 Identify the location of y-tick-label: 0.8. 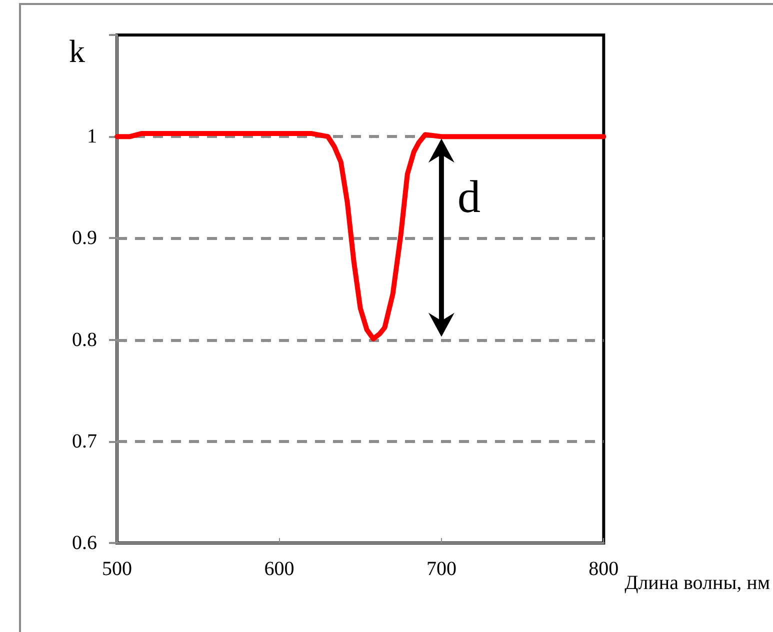
(84, 339).